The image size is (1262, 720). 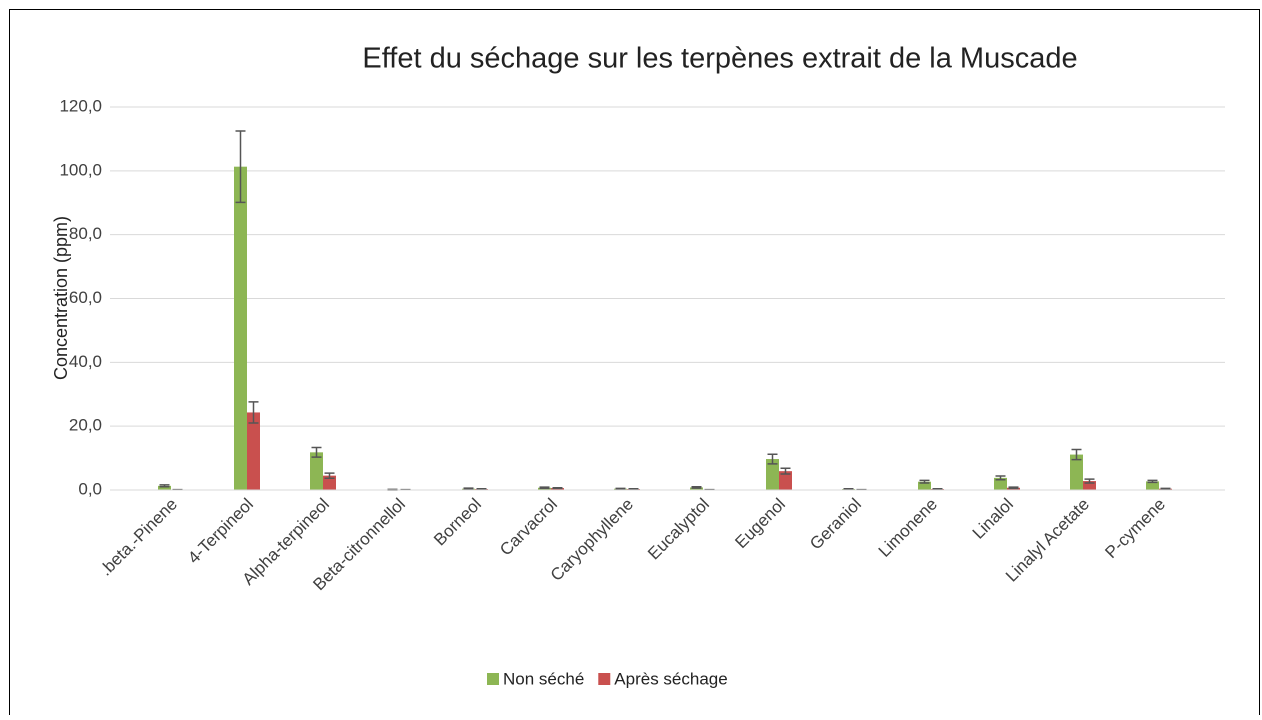 What do you see at coordinates (220, 531) in the screenshot?
I see `x-tick-label: 4-Terpineol` at bounding box center [220, 531].